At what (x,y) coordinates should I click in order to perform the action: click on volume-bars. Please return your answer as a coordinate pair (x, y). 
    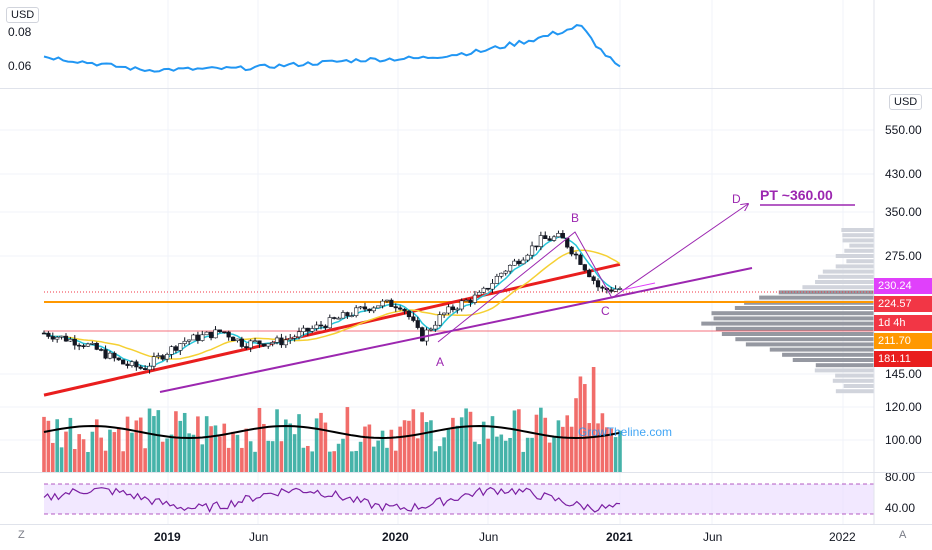
    Looking at the image, I should click on (332, 419).